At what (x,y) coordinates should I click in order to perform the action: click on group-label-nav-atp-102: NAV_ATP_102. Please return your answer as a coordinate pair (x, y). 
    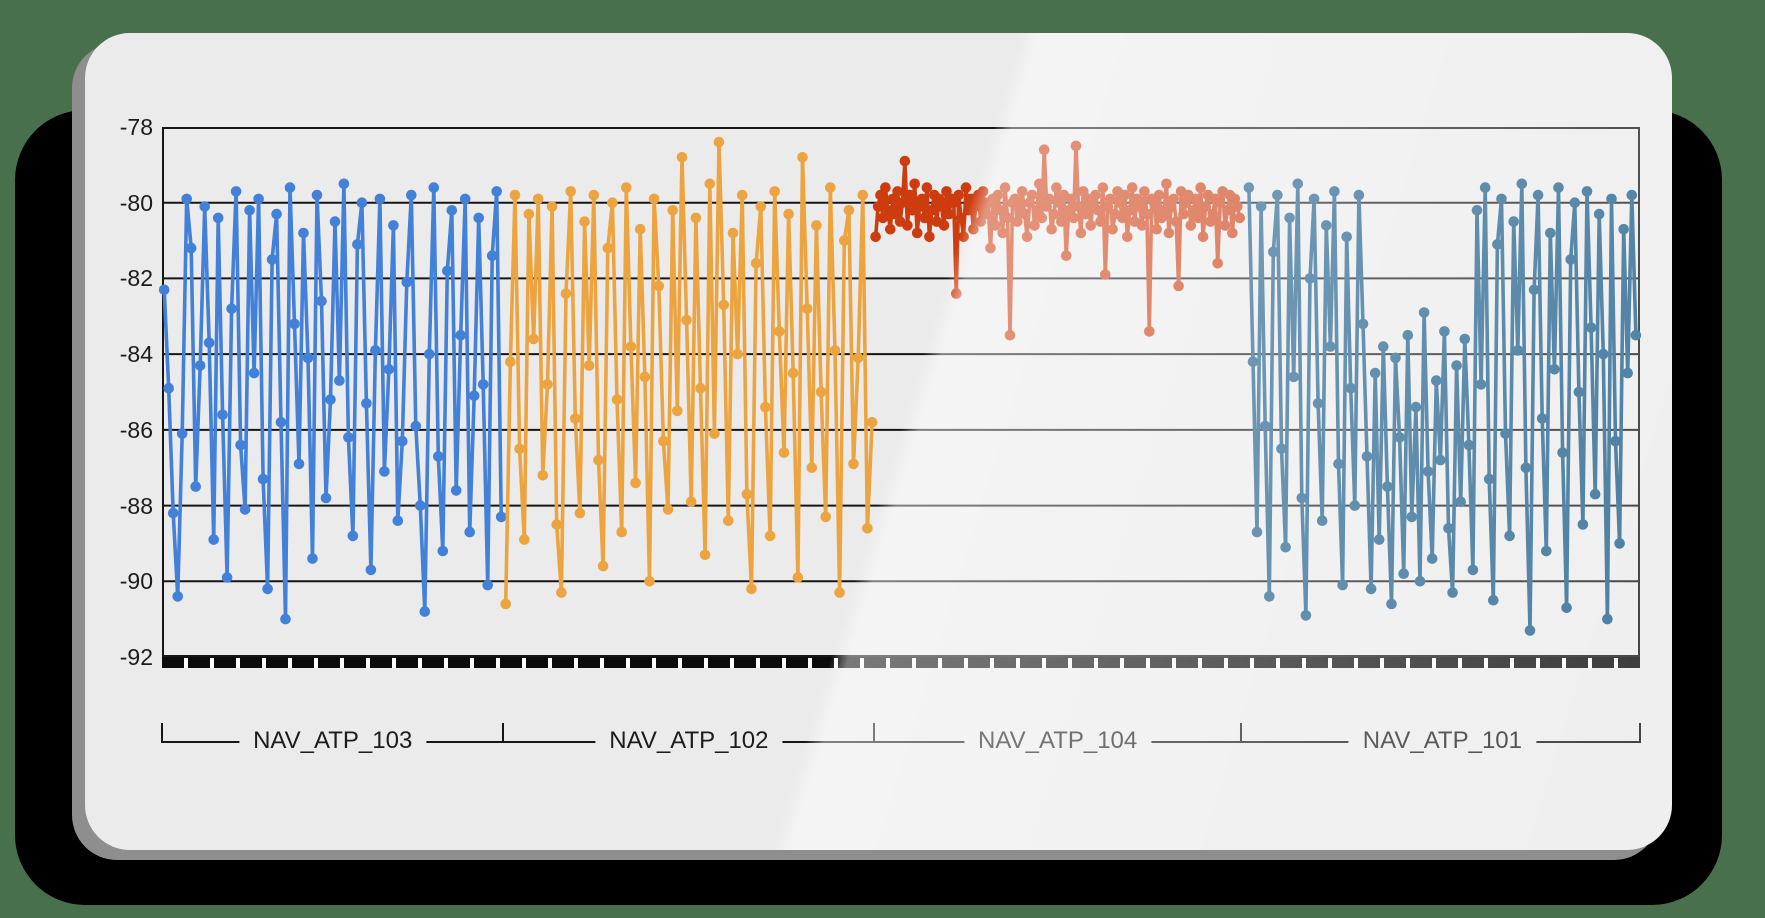
    Looking at the image, I should click on (689, 741).